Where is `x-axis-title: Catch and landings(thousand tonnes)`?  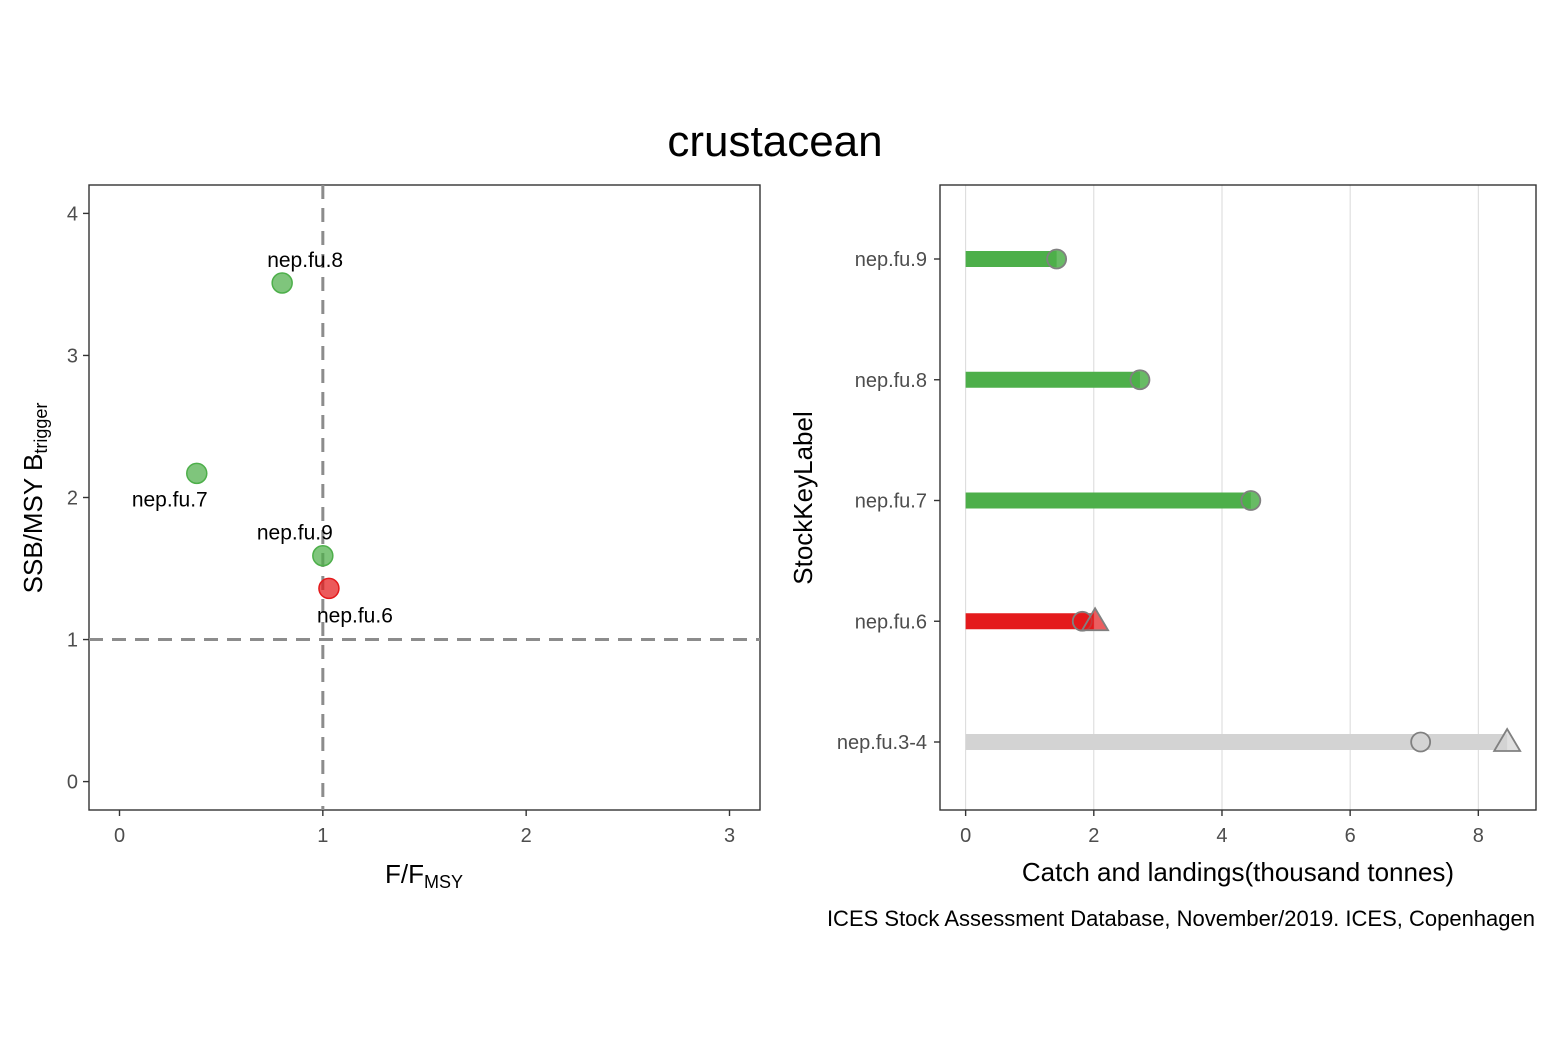
x-axis-title: Catch and landings(thousand tonnes) is located at coordinates (1238, 872).